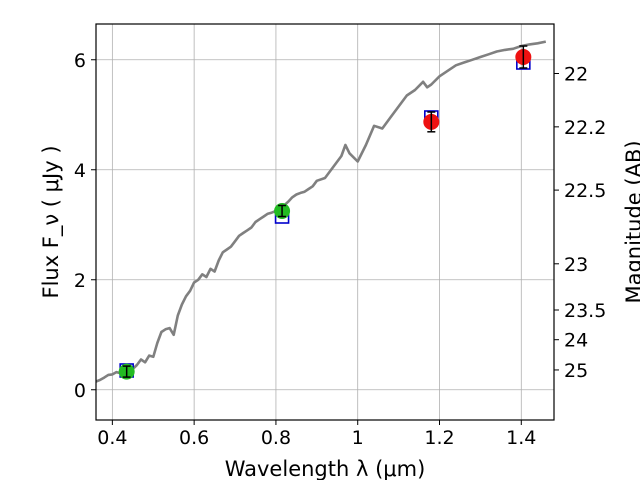  I want to click on x-tick-label: 0.4, so click(112, 438).